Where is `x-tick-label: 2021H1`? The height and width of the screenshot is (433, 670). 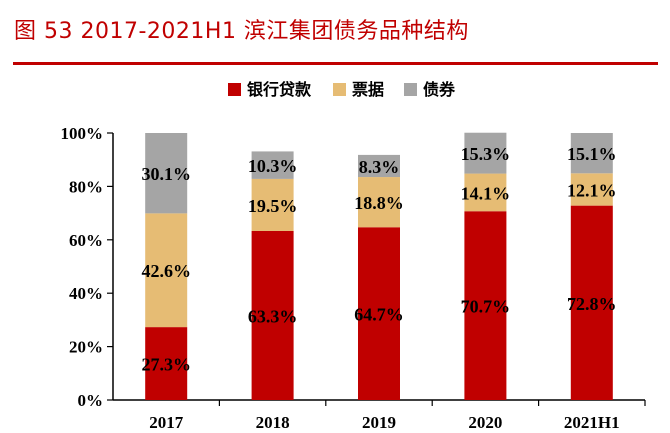
x-tick-label: 2021H1 is located at coordinates (592, 422).